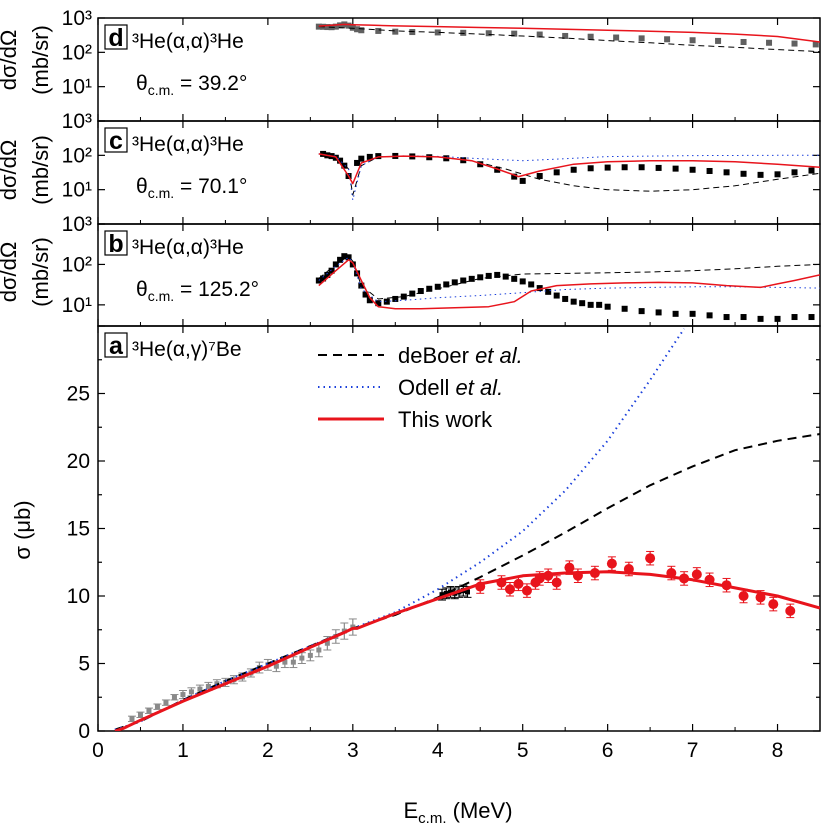 This screenshot has width=822, height=831. Describe the element at coordinates (188, 41) in the screenshot. I see `reaction-label: ³He(α,α)³He` at that location.